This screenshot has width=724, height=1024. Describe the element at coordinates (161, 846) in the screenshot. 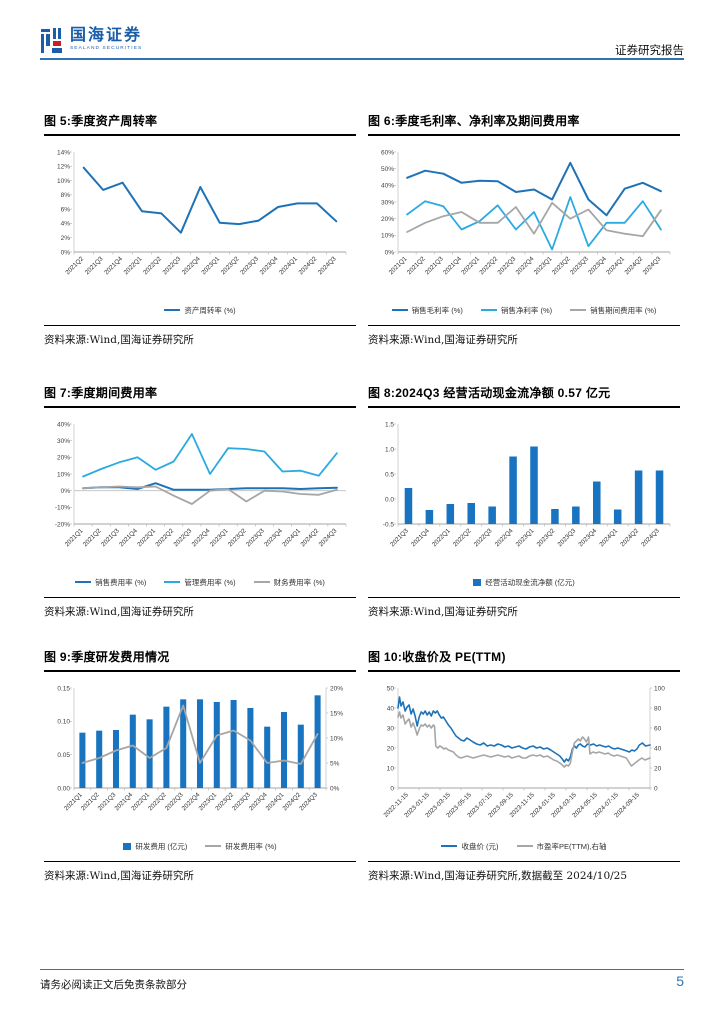

I see `legend-label: 研发费用 (亿元)` at that location.